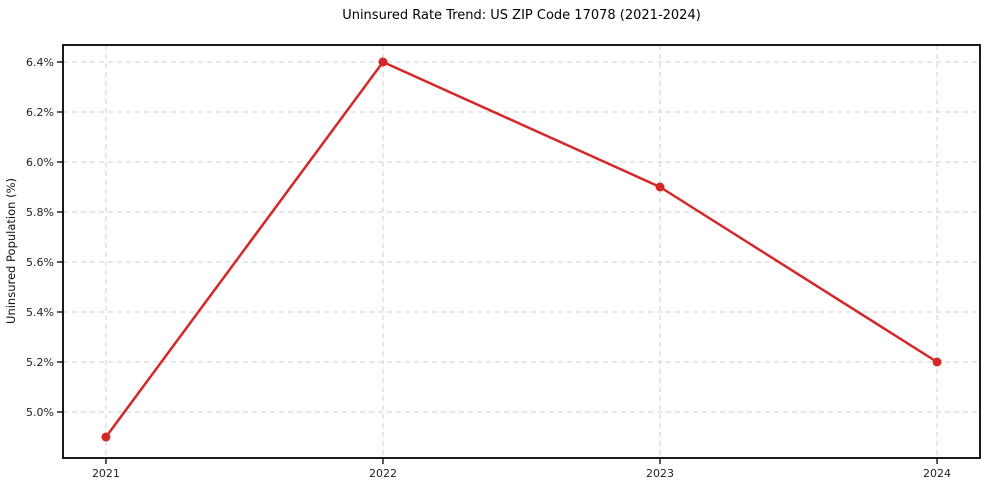 The image size is (989, 490). What do you see at coordinates (40, 312) in the screenshot?
I see `y-tick-label: 5.4%` at bounding box center [40, 312].